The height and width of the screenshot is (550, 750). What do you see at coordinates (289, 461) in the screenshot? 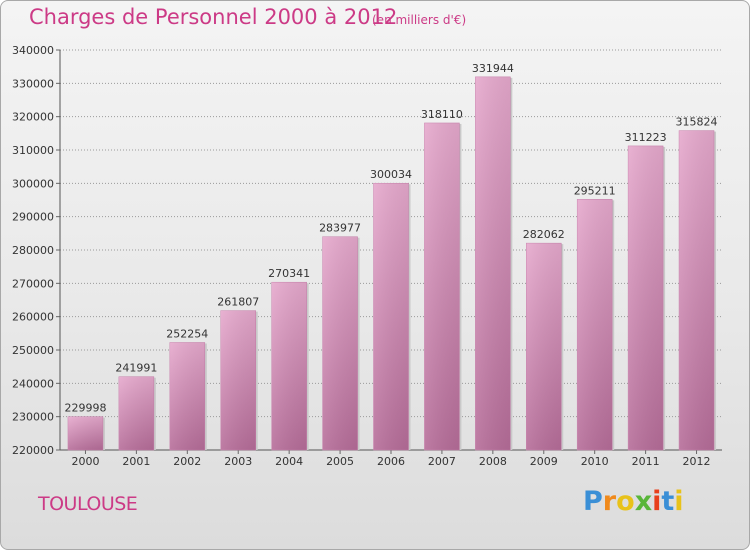
I see `x-tick-label: 2004` at bounding box center [289, 461].